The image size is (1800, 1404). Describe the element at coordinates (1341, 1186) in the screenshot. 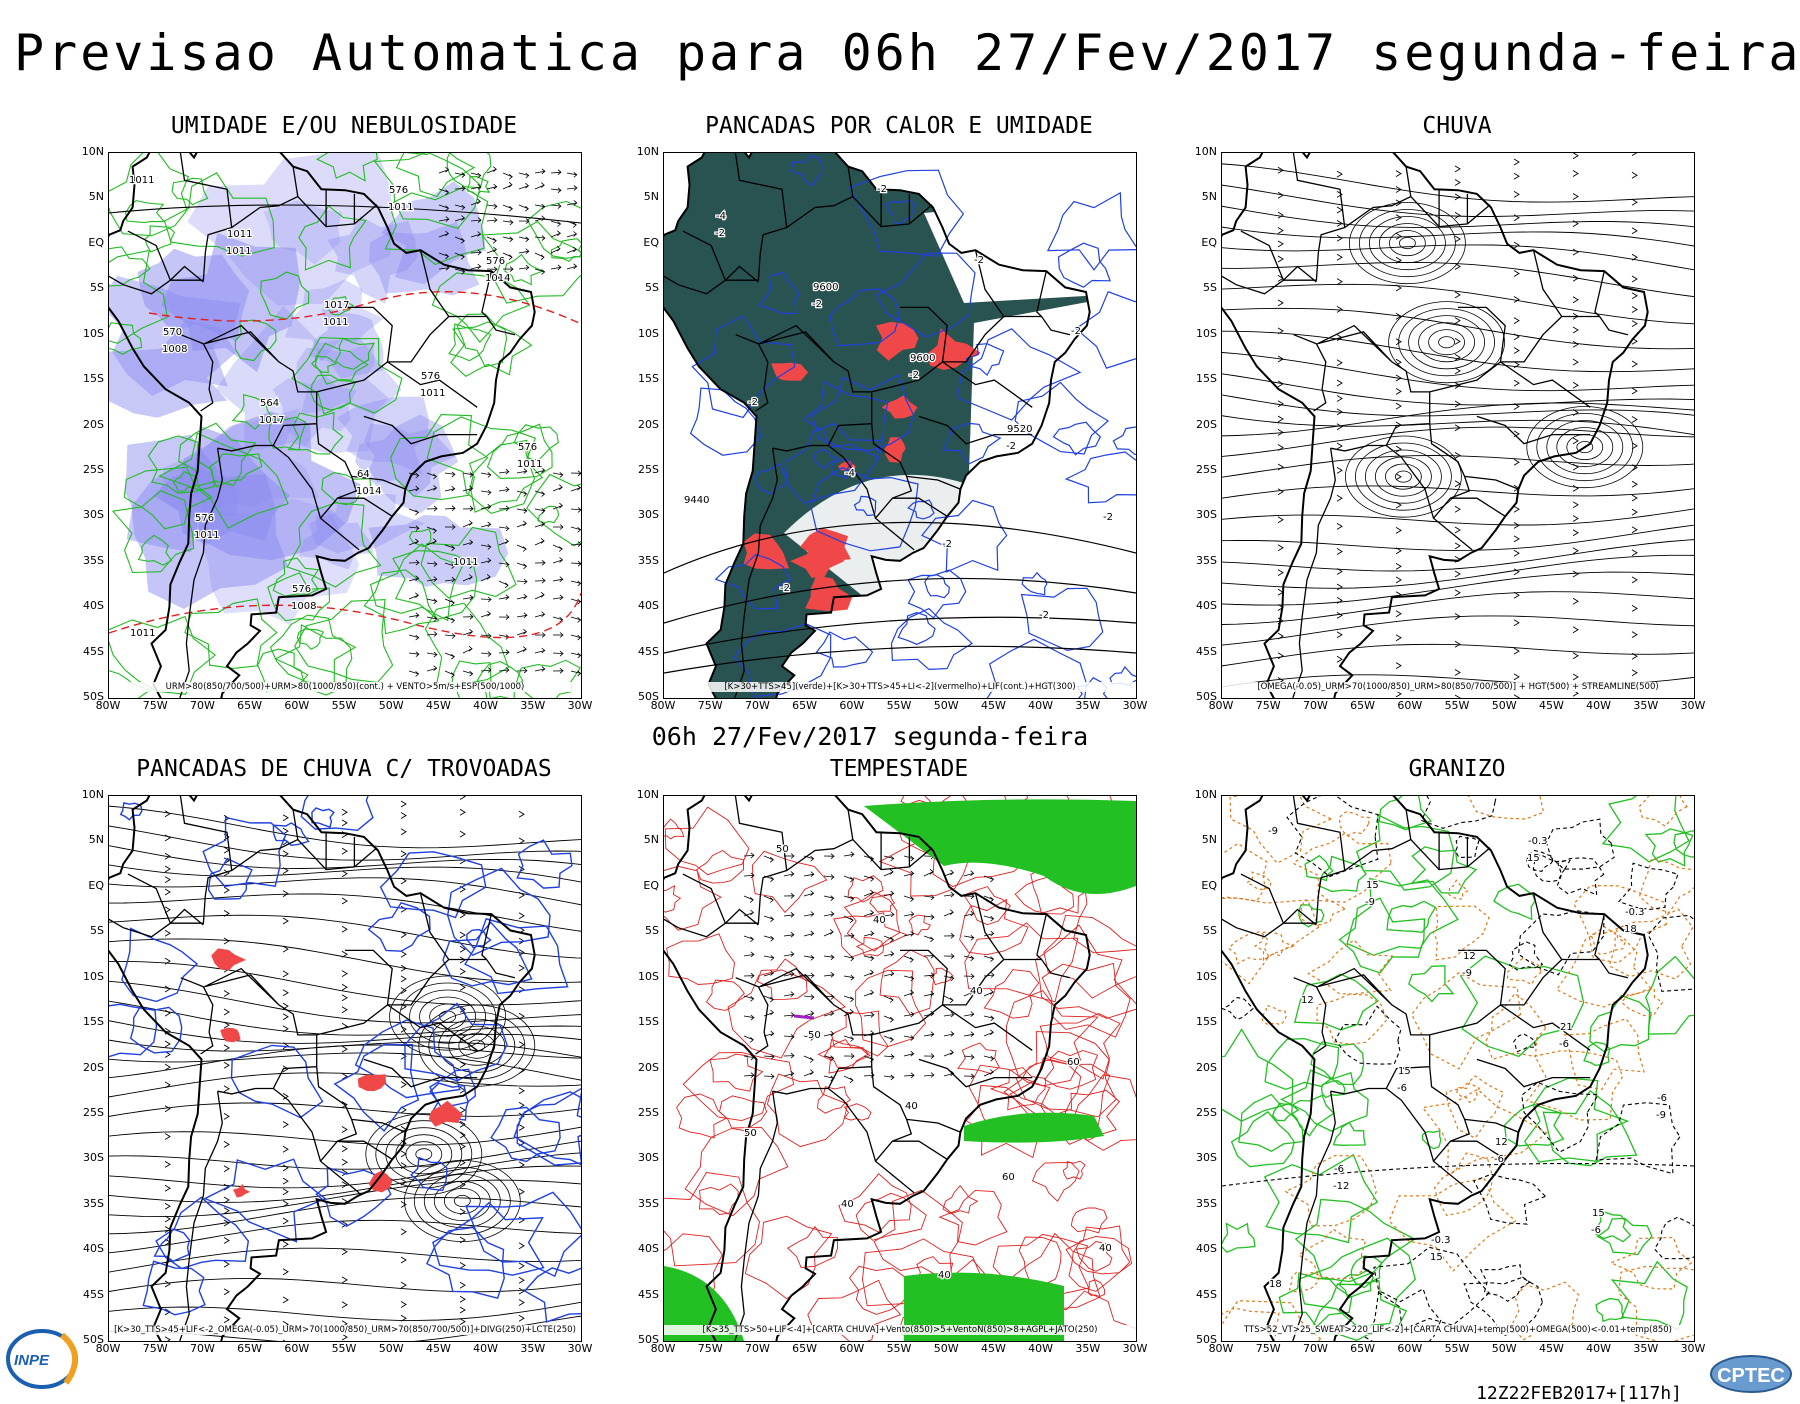

I see `contour-label: -12` at that location.